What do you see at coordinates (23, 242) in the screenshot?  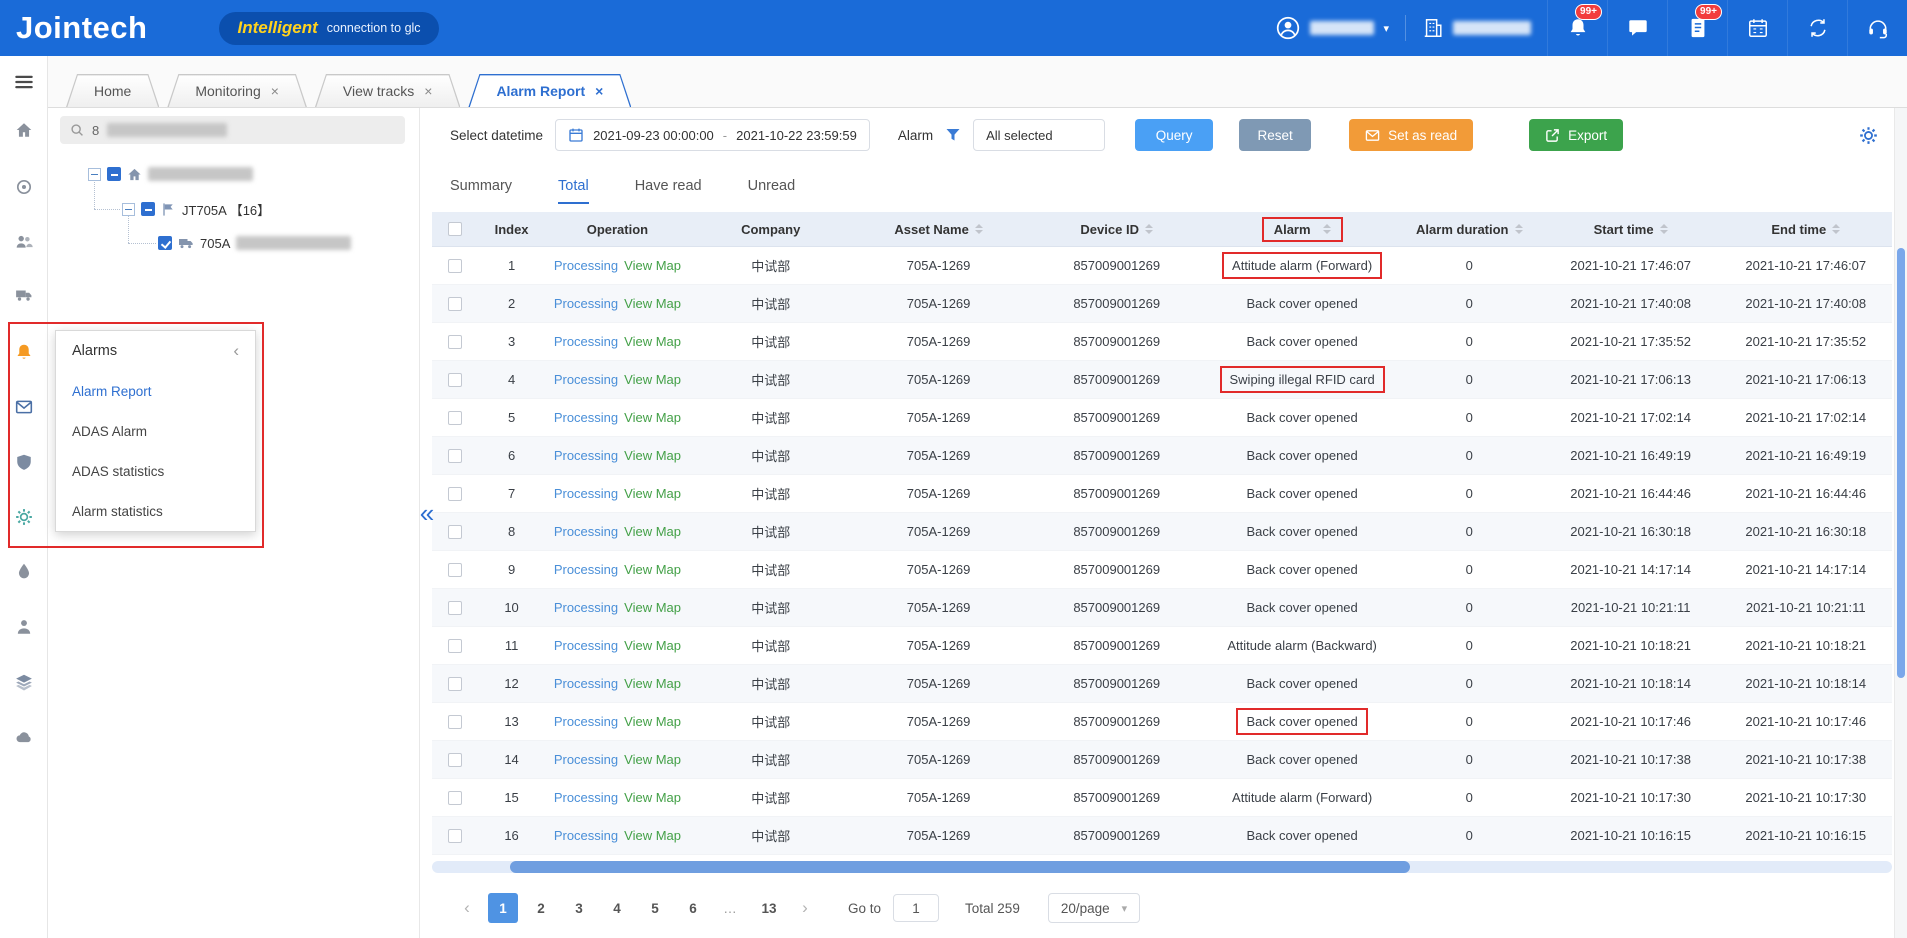 I see `users-icon` at bounding box center [23, 242].